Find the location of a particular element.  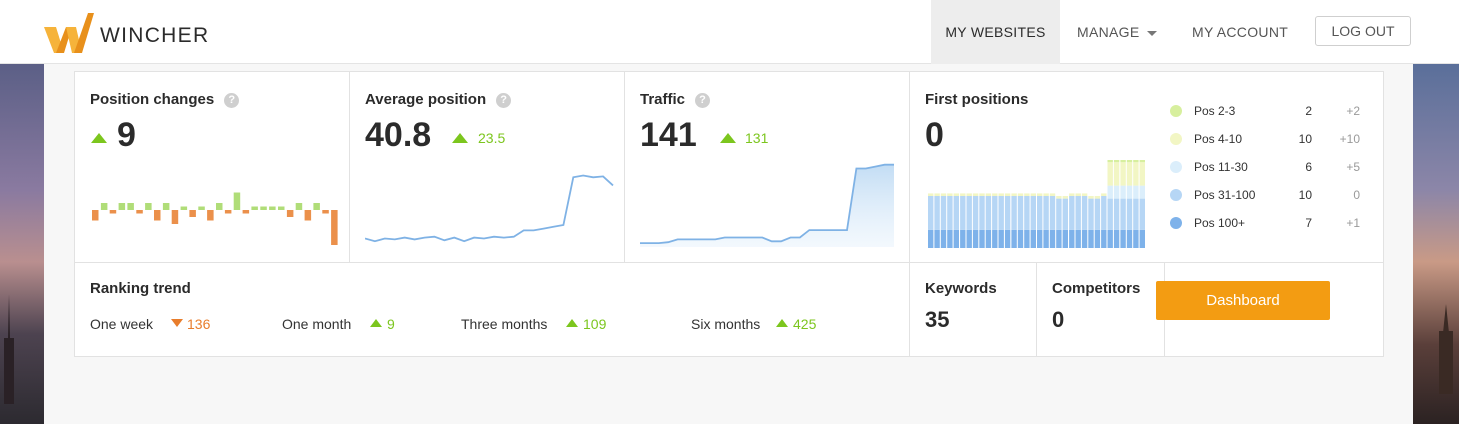

card-title-text: Position changes is located at coordinates (152, 99).